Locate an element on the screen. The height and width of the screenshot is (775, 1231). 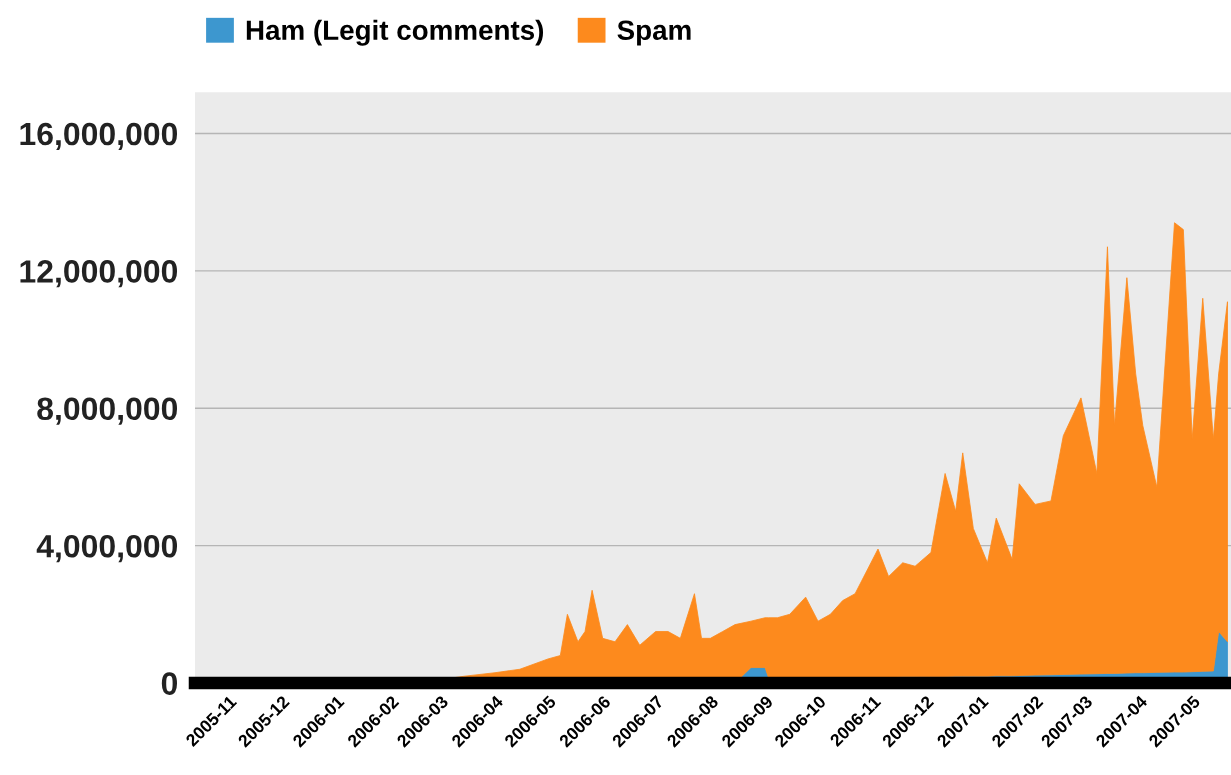
y-tick-label: 8,000,000 is located at coordinates (107, 411).